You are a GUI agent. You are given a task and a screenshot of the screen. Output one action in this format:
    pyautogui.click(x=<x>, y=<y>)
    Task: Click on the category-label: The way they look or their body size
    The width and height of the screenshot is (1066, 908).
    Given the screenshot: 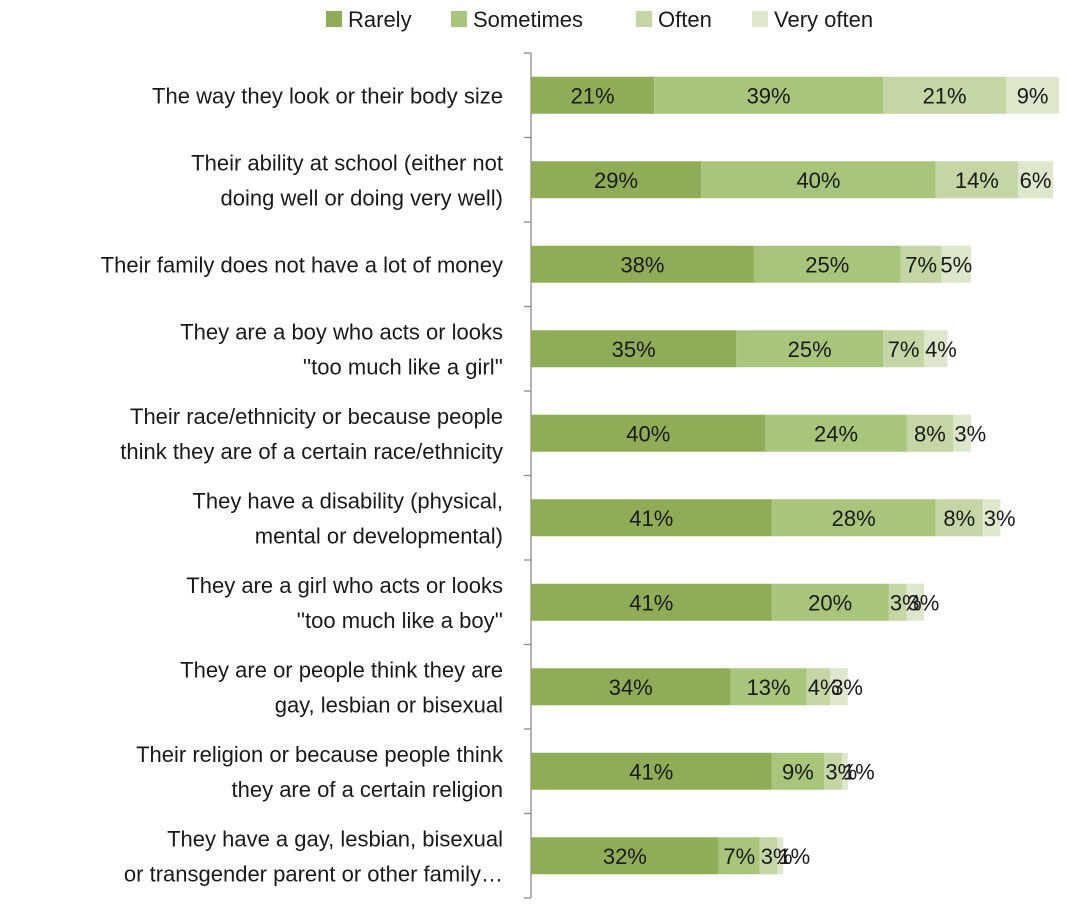 What is the action you would take?
    pyautogui.click(x=327, y=95)
    